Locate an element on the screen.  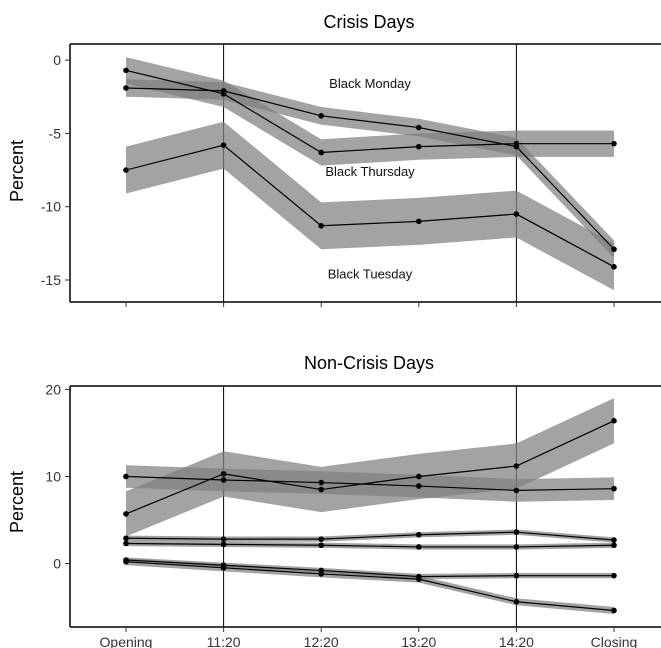
y-tick-label: -15 is located at coordinates (51, 280).